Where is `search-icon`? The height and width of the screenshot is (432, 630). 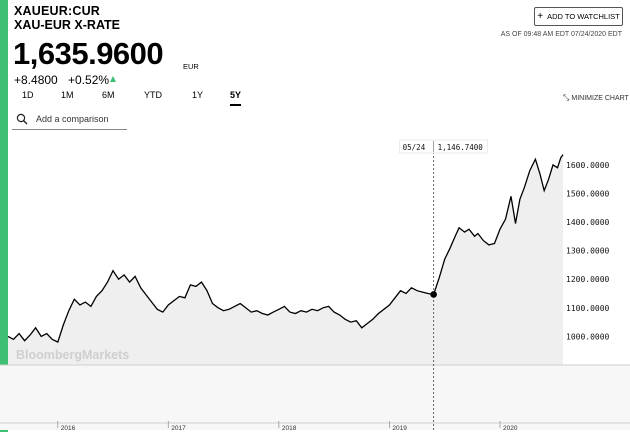 search-icon is located at coordinates (22, 119).